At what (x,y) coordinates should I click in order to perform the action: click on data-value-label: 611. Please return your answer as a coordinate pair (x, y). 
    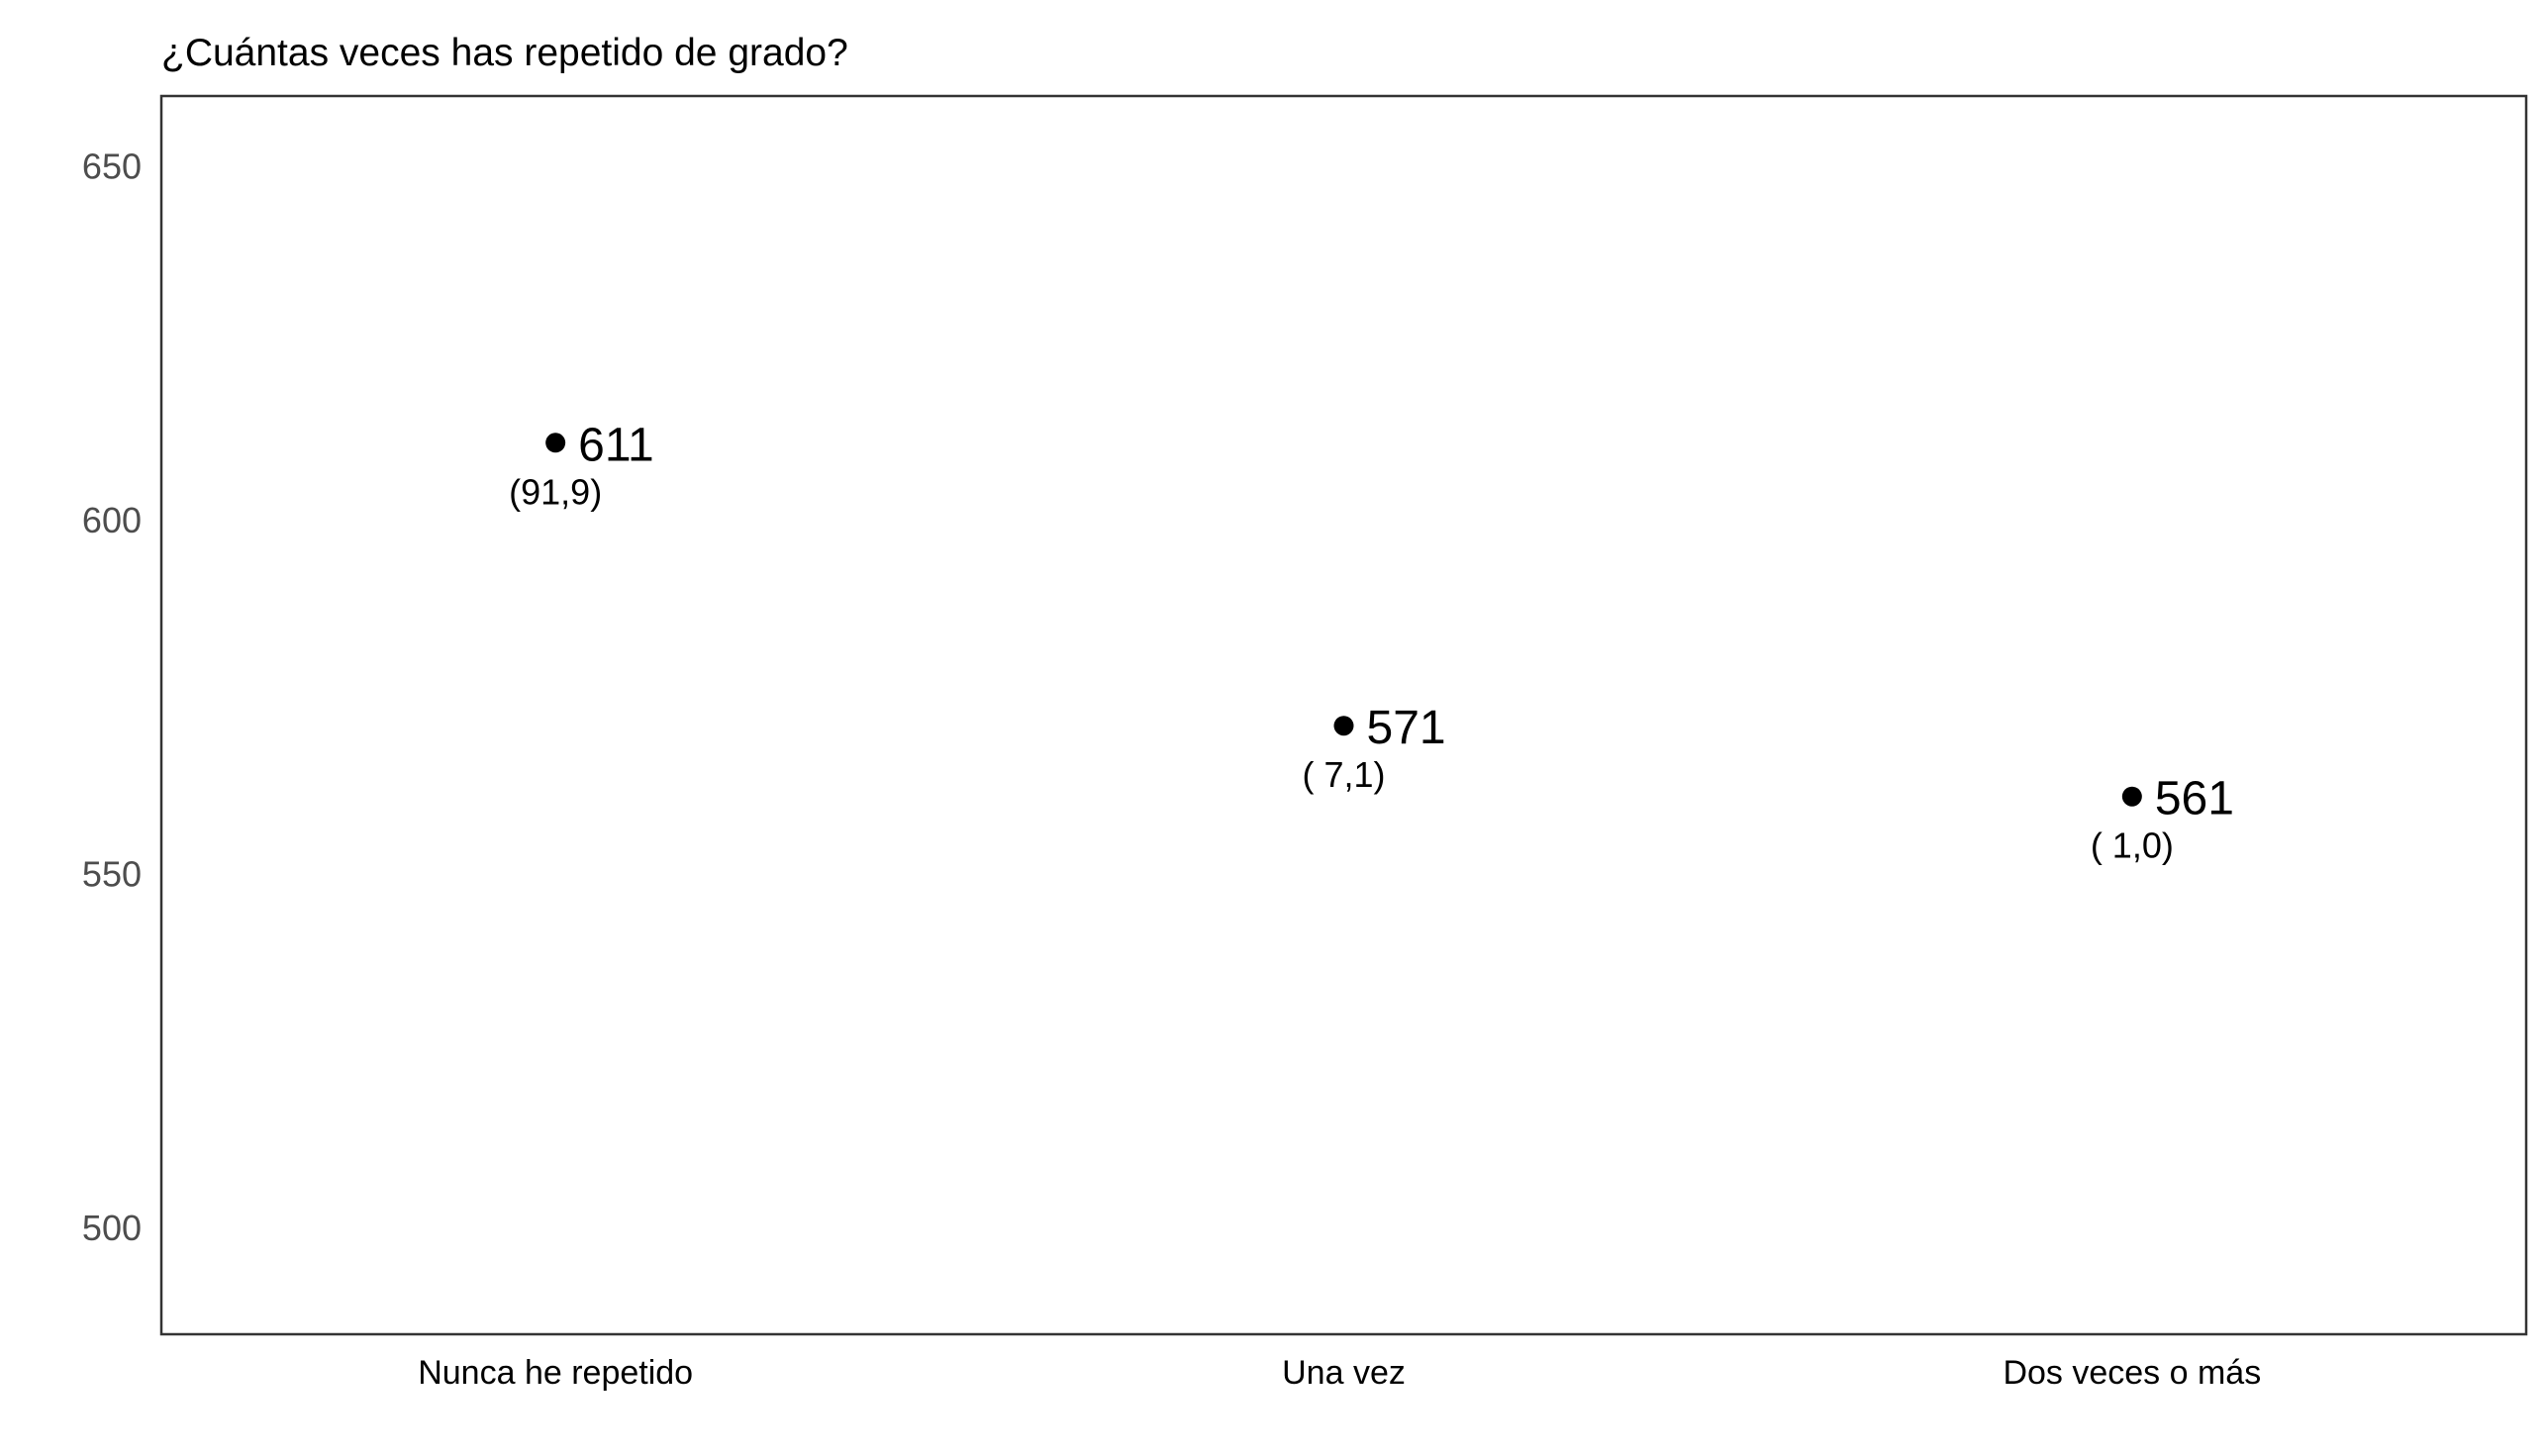
    Looking at the image, I should click on (616, 445).